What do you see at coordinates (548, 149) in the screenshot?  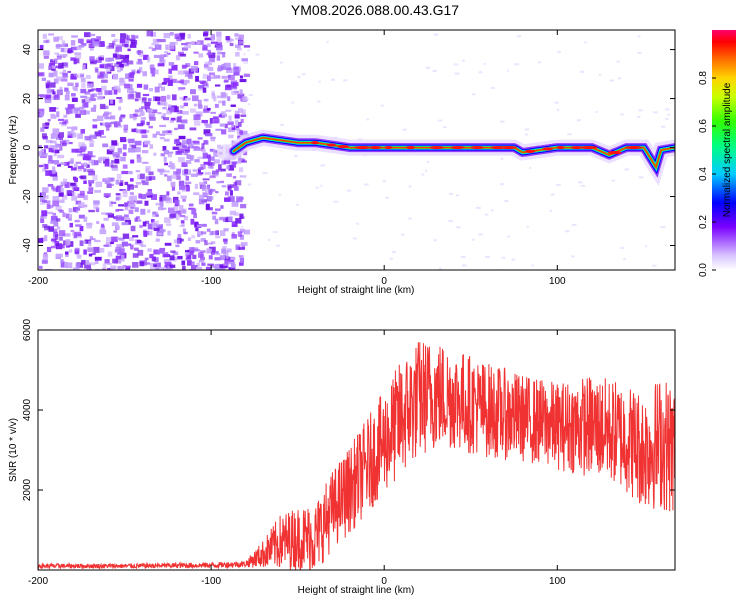 I see `carrier-peak` at bounding box center [548, 149].